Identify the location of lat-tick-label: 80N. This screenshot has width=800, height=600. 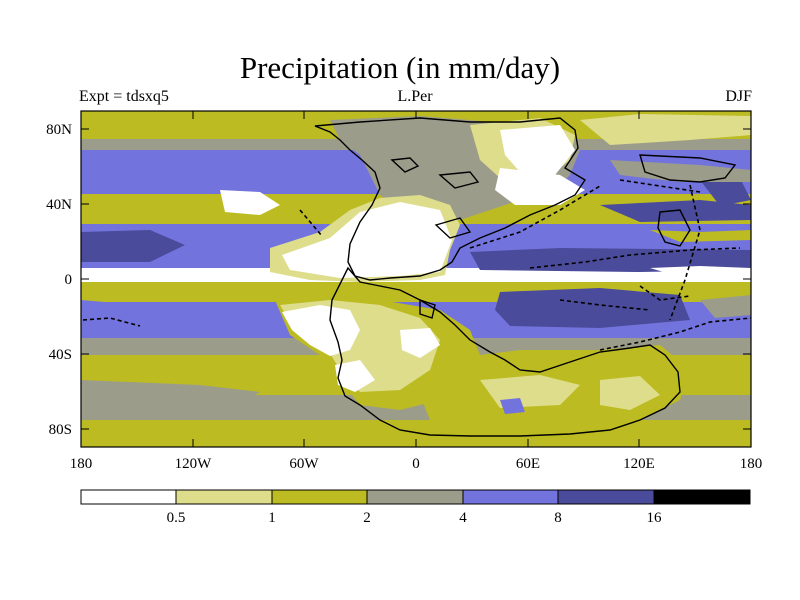
(59, 130).